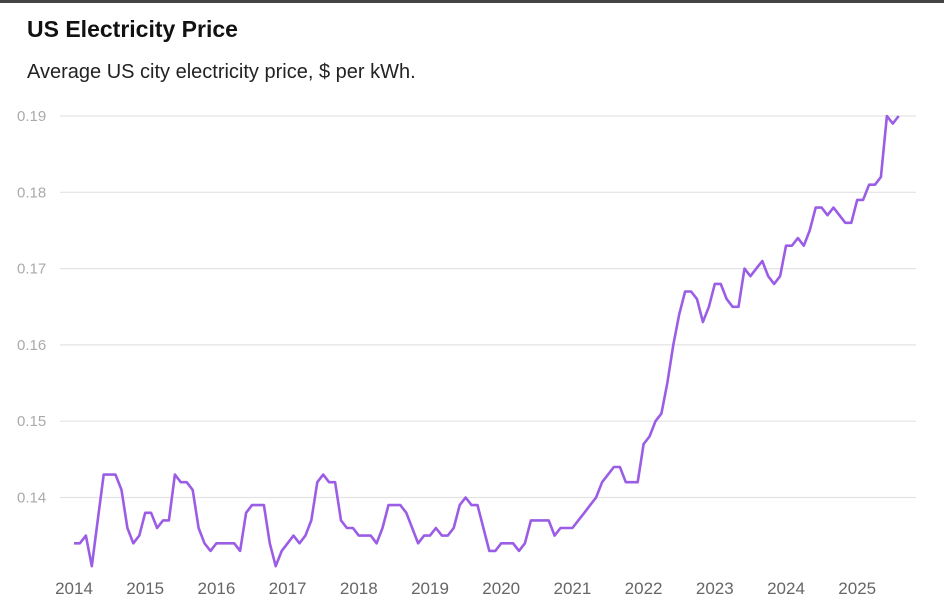  Describe the element at coordinates (132, 29) in the screenshot. I see `chart-title: US Electricity Price` at that location.